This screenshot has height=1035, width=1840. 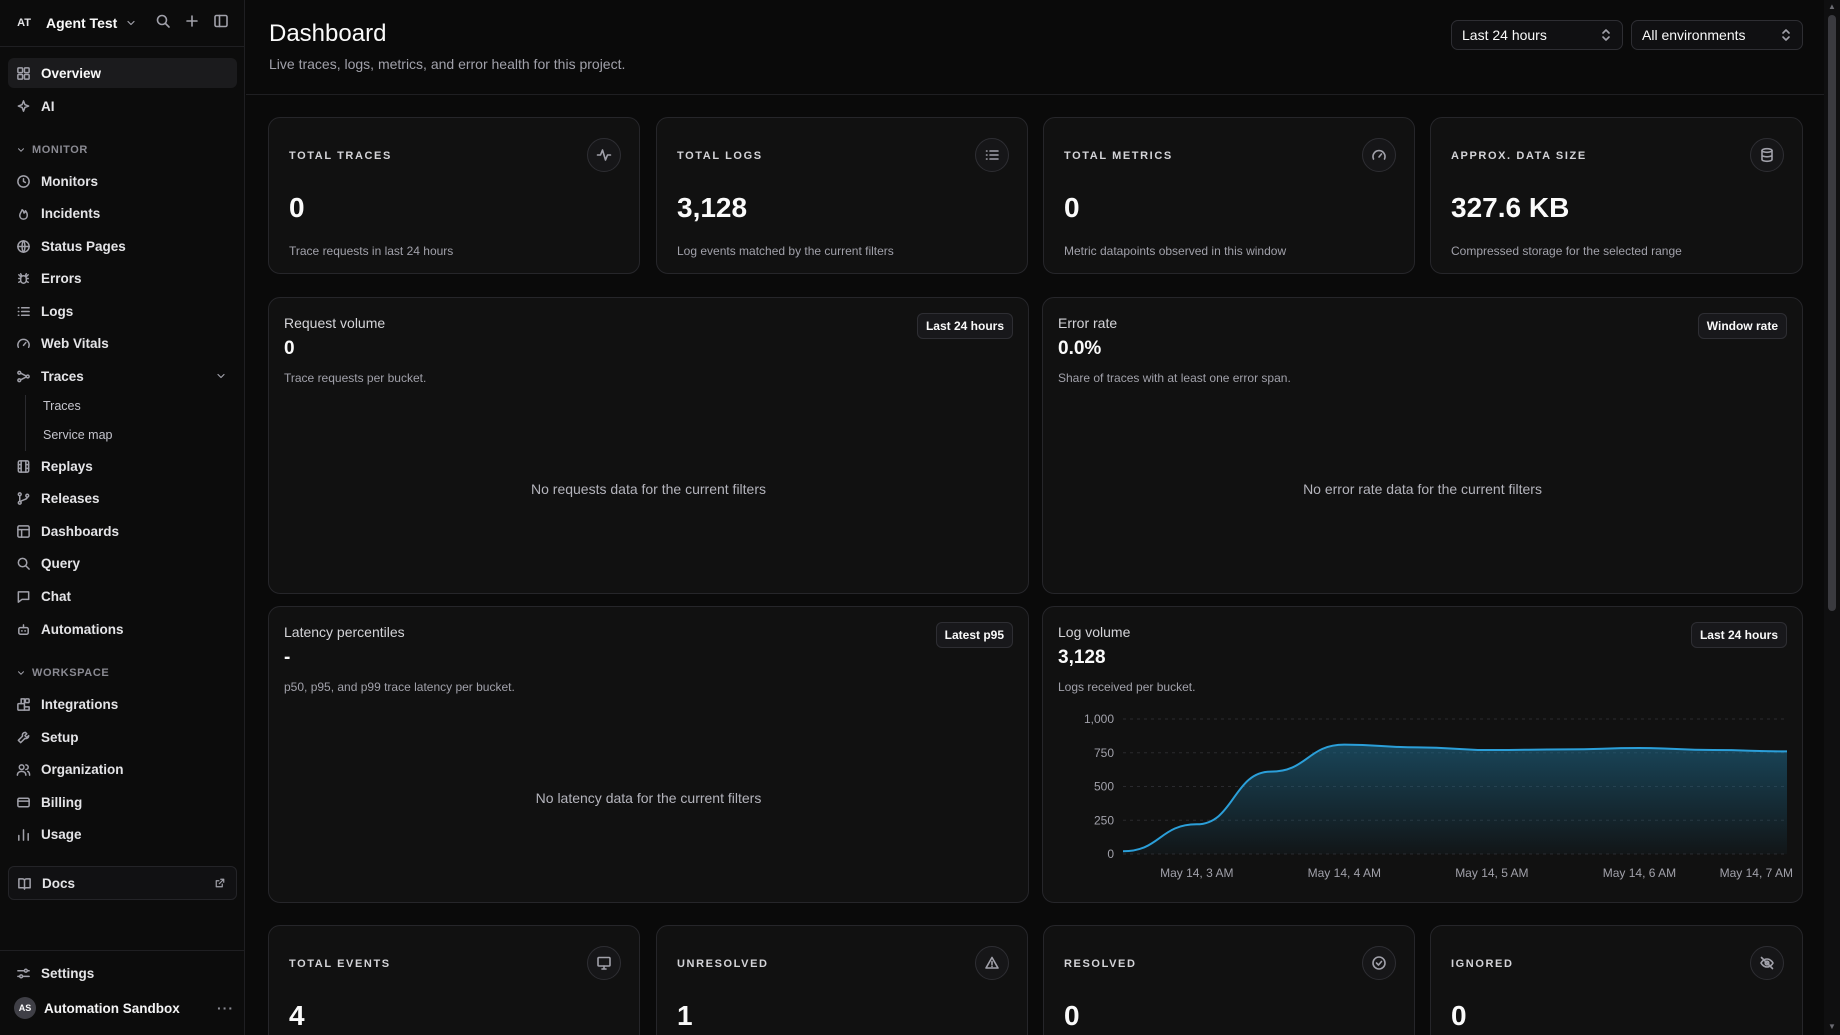 What do you see at coordinates (23, 466) in the screenshot?
I see `film-icon` at bounding box center [23, 466].